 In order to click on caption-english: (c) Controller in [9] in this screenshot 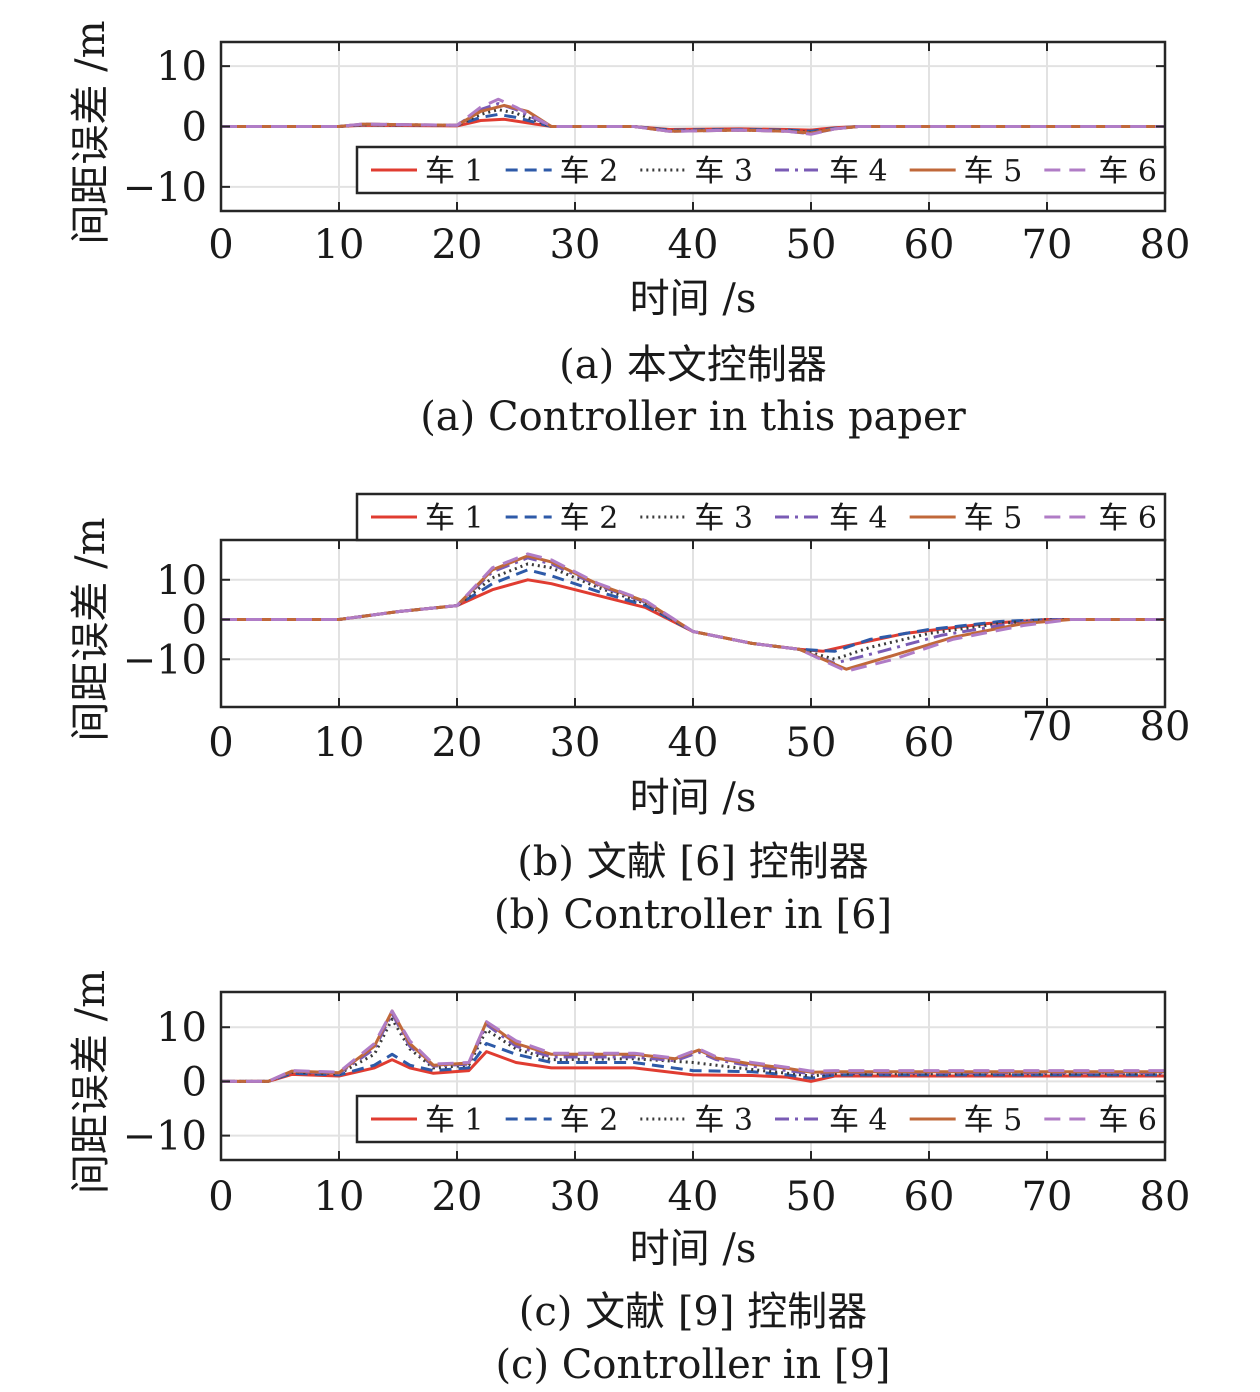, I will do `click(692, 1365)`.